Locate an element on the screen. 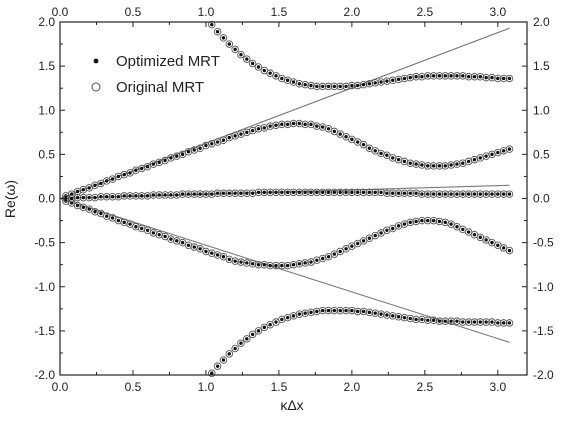  y-tick-label-left: 0.5 is located at coordinates (46, 154).